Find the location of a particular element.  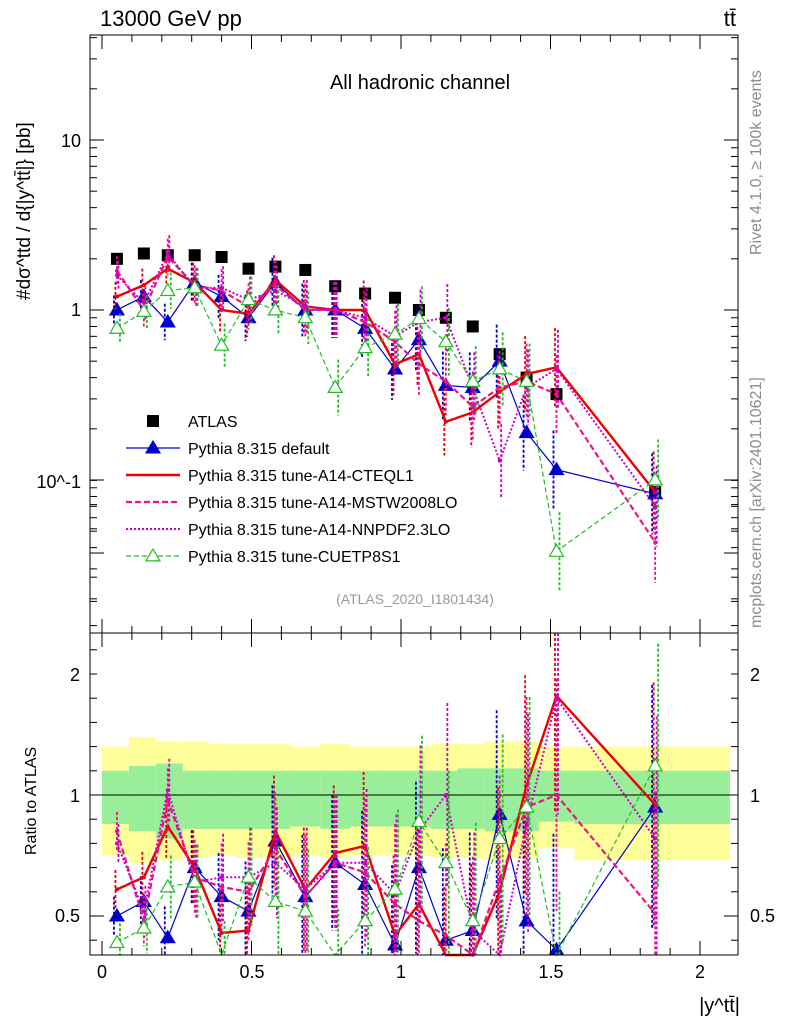

ratio-series-line is located at coordinates (385, 875).